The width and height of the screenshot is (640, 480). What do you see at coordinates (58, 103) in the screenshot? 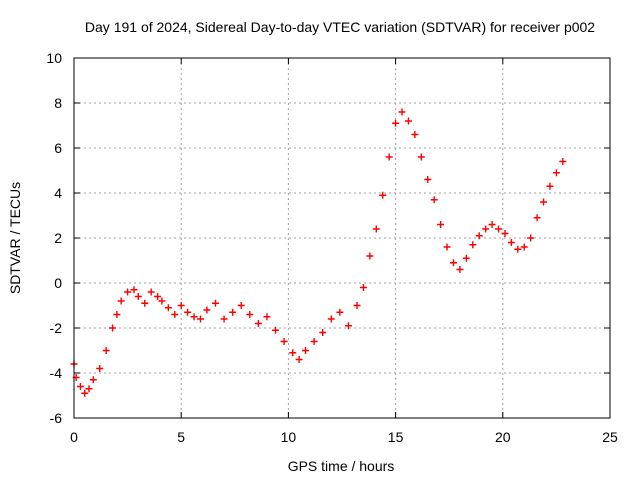
I see `y-tick-label: 8` at bounding box center [58, 103].